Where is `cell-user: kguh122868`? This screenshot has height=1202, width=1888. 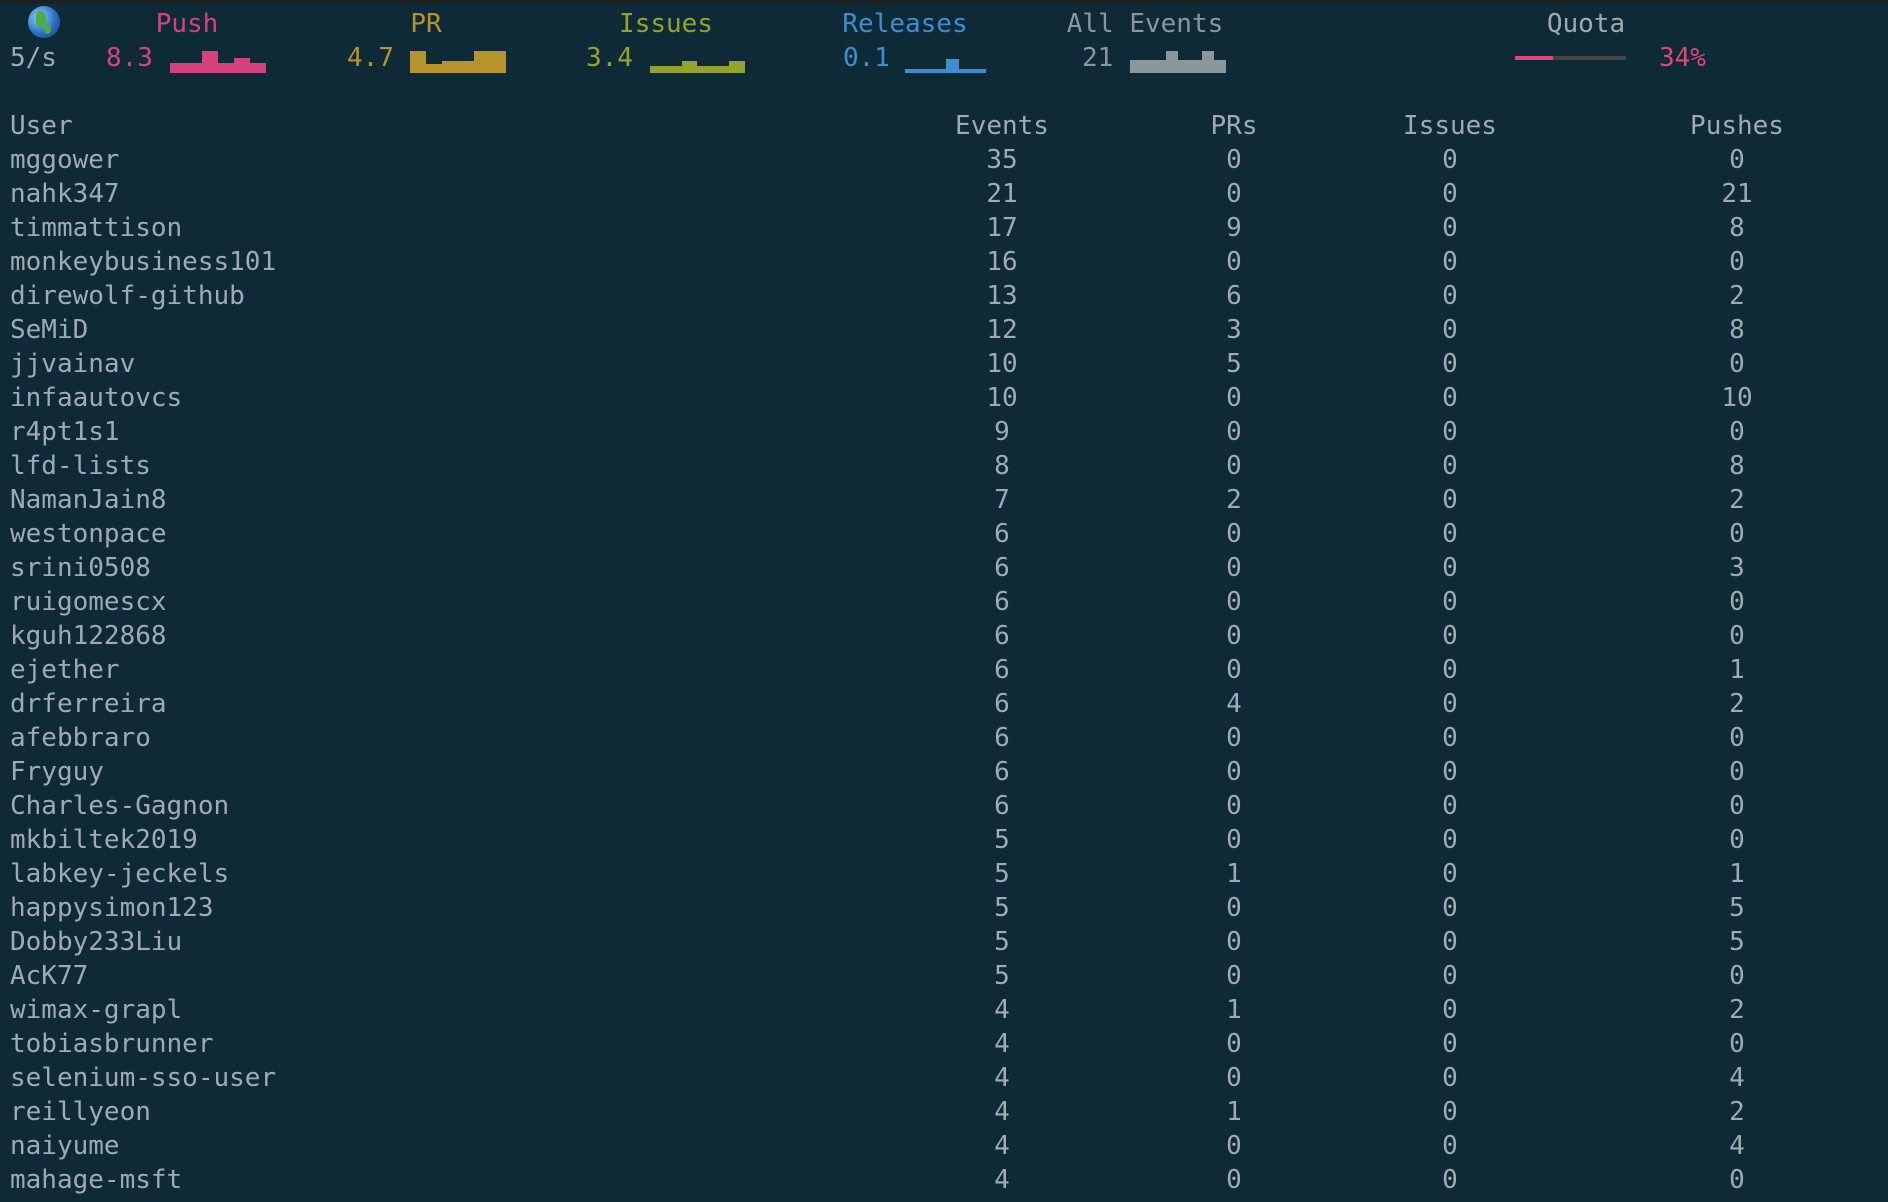
cell-user: kguh122868 is located at coordinates (88, 636).